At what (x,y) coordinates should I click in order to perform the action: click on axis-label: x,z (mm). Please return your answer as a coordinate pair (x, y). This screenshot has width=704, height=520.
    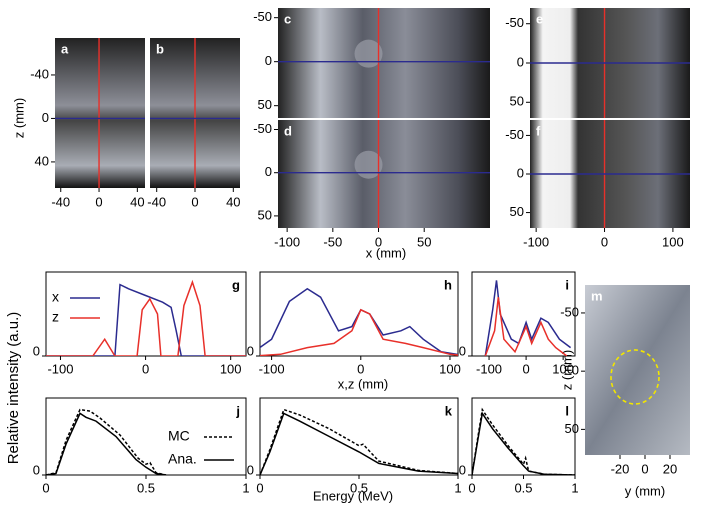
    Looking at the image, I should click on (363, 383).